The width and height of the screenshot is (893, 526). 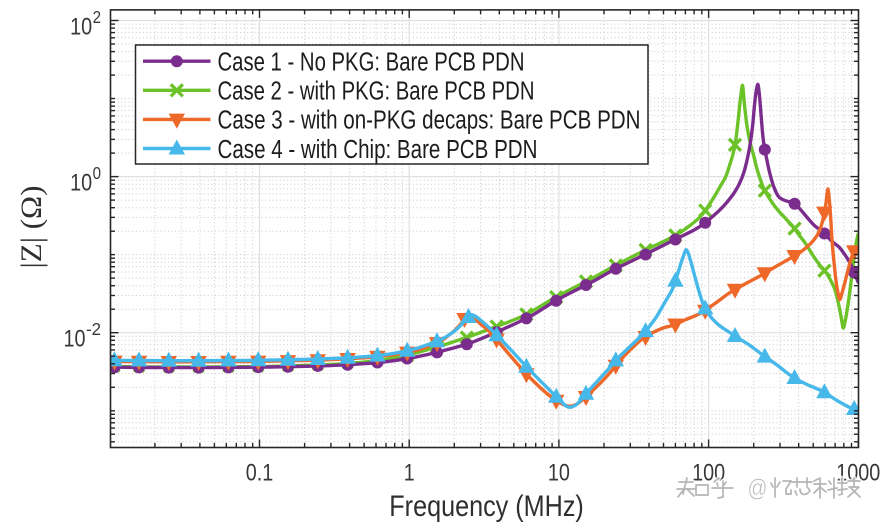 I want to click on svg-text: 1, so click(x=409, y=473).